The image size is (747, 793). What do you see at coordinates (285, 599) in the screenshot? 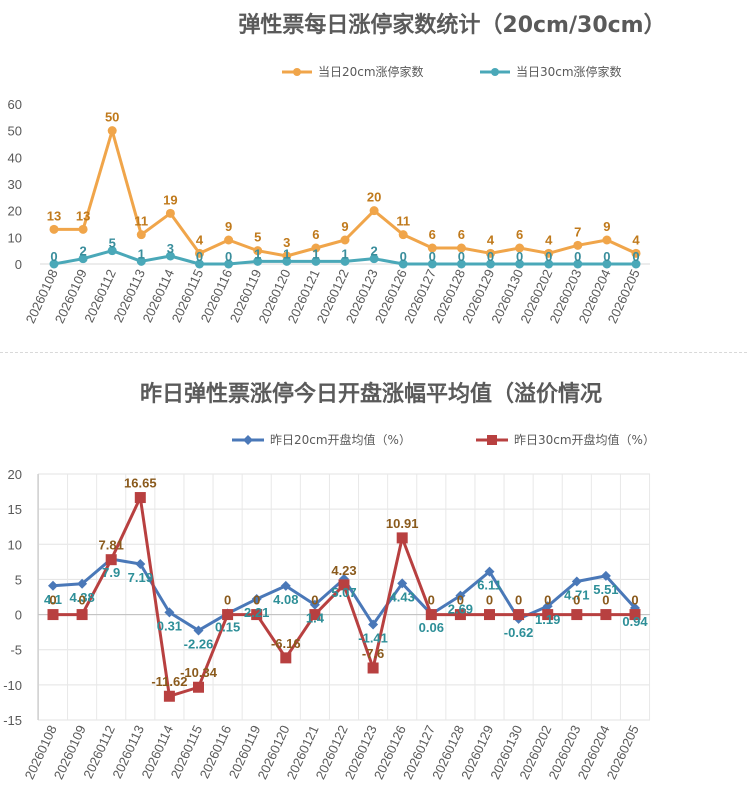
I see `data-label: 4.08` at bounding box center [285, 599].